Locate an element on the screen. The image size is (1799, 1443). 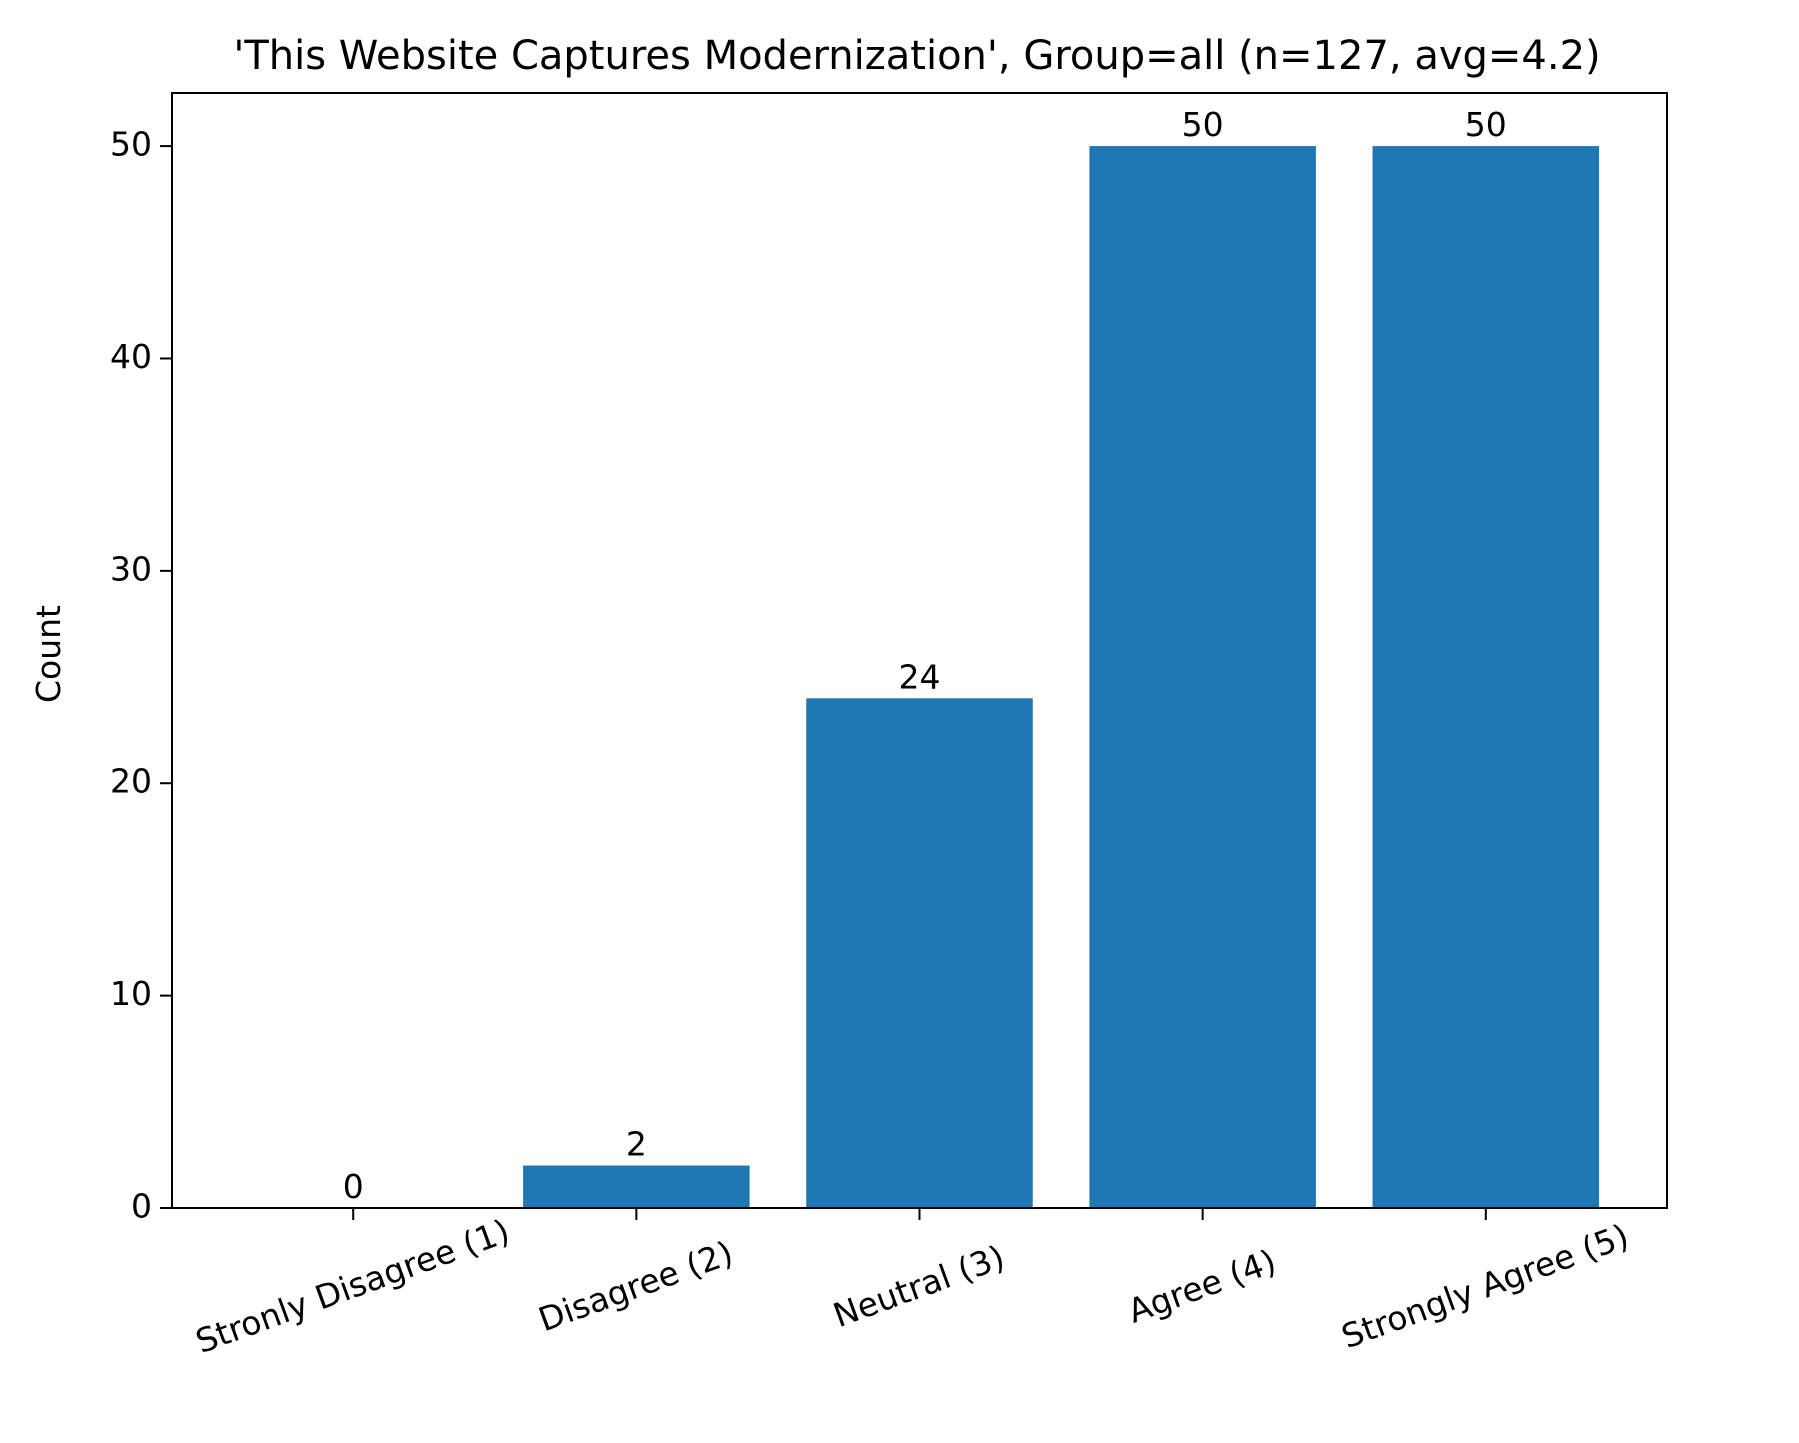
data-label-2: 2 is located at coordinates (636, 1144).